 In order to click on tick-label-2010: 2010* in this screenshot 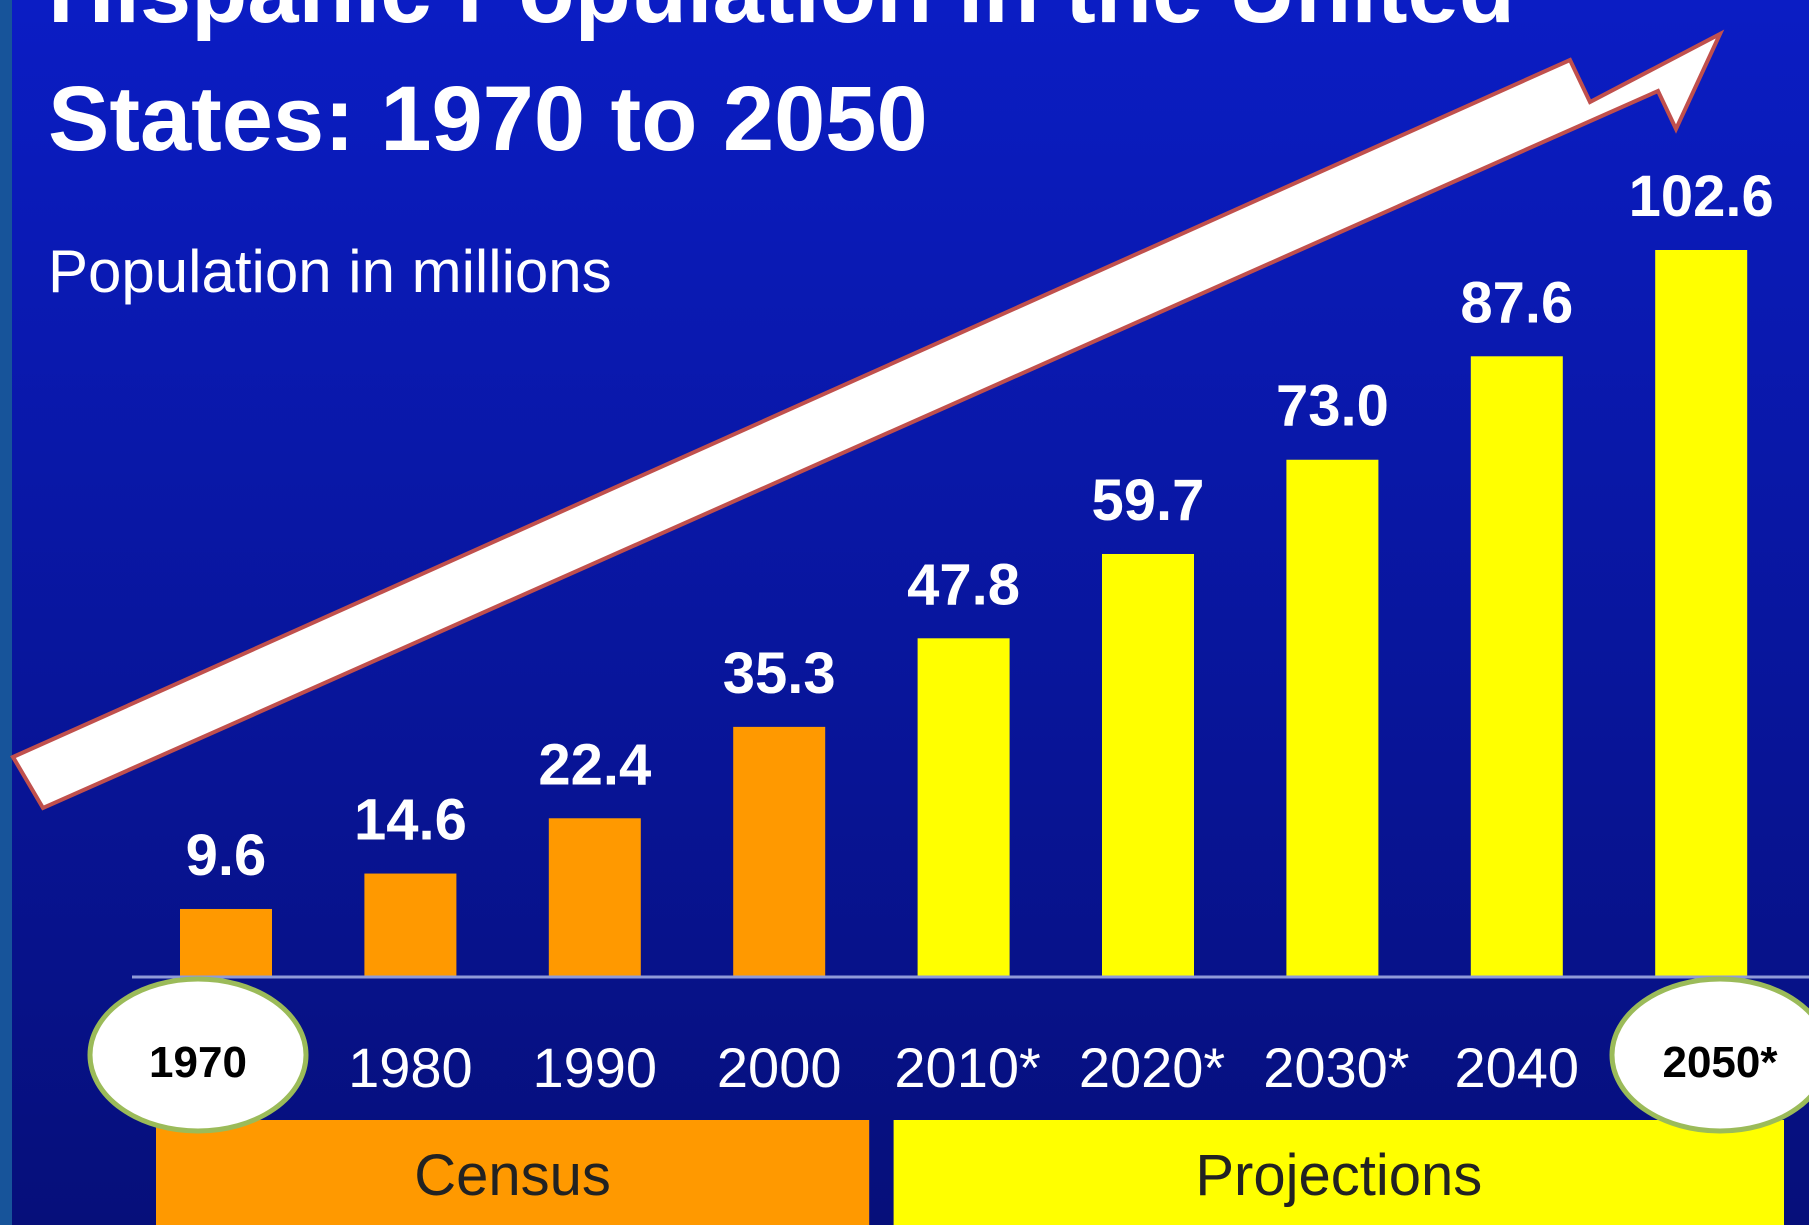, I will do `click(967, 1067)`.